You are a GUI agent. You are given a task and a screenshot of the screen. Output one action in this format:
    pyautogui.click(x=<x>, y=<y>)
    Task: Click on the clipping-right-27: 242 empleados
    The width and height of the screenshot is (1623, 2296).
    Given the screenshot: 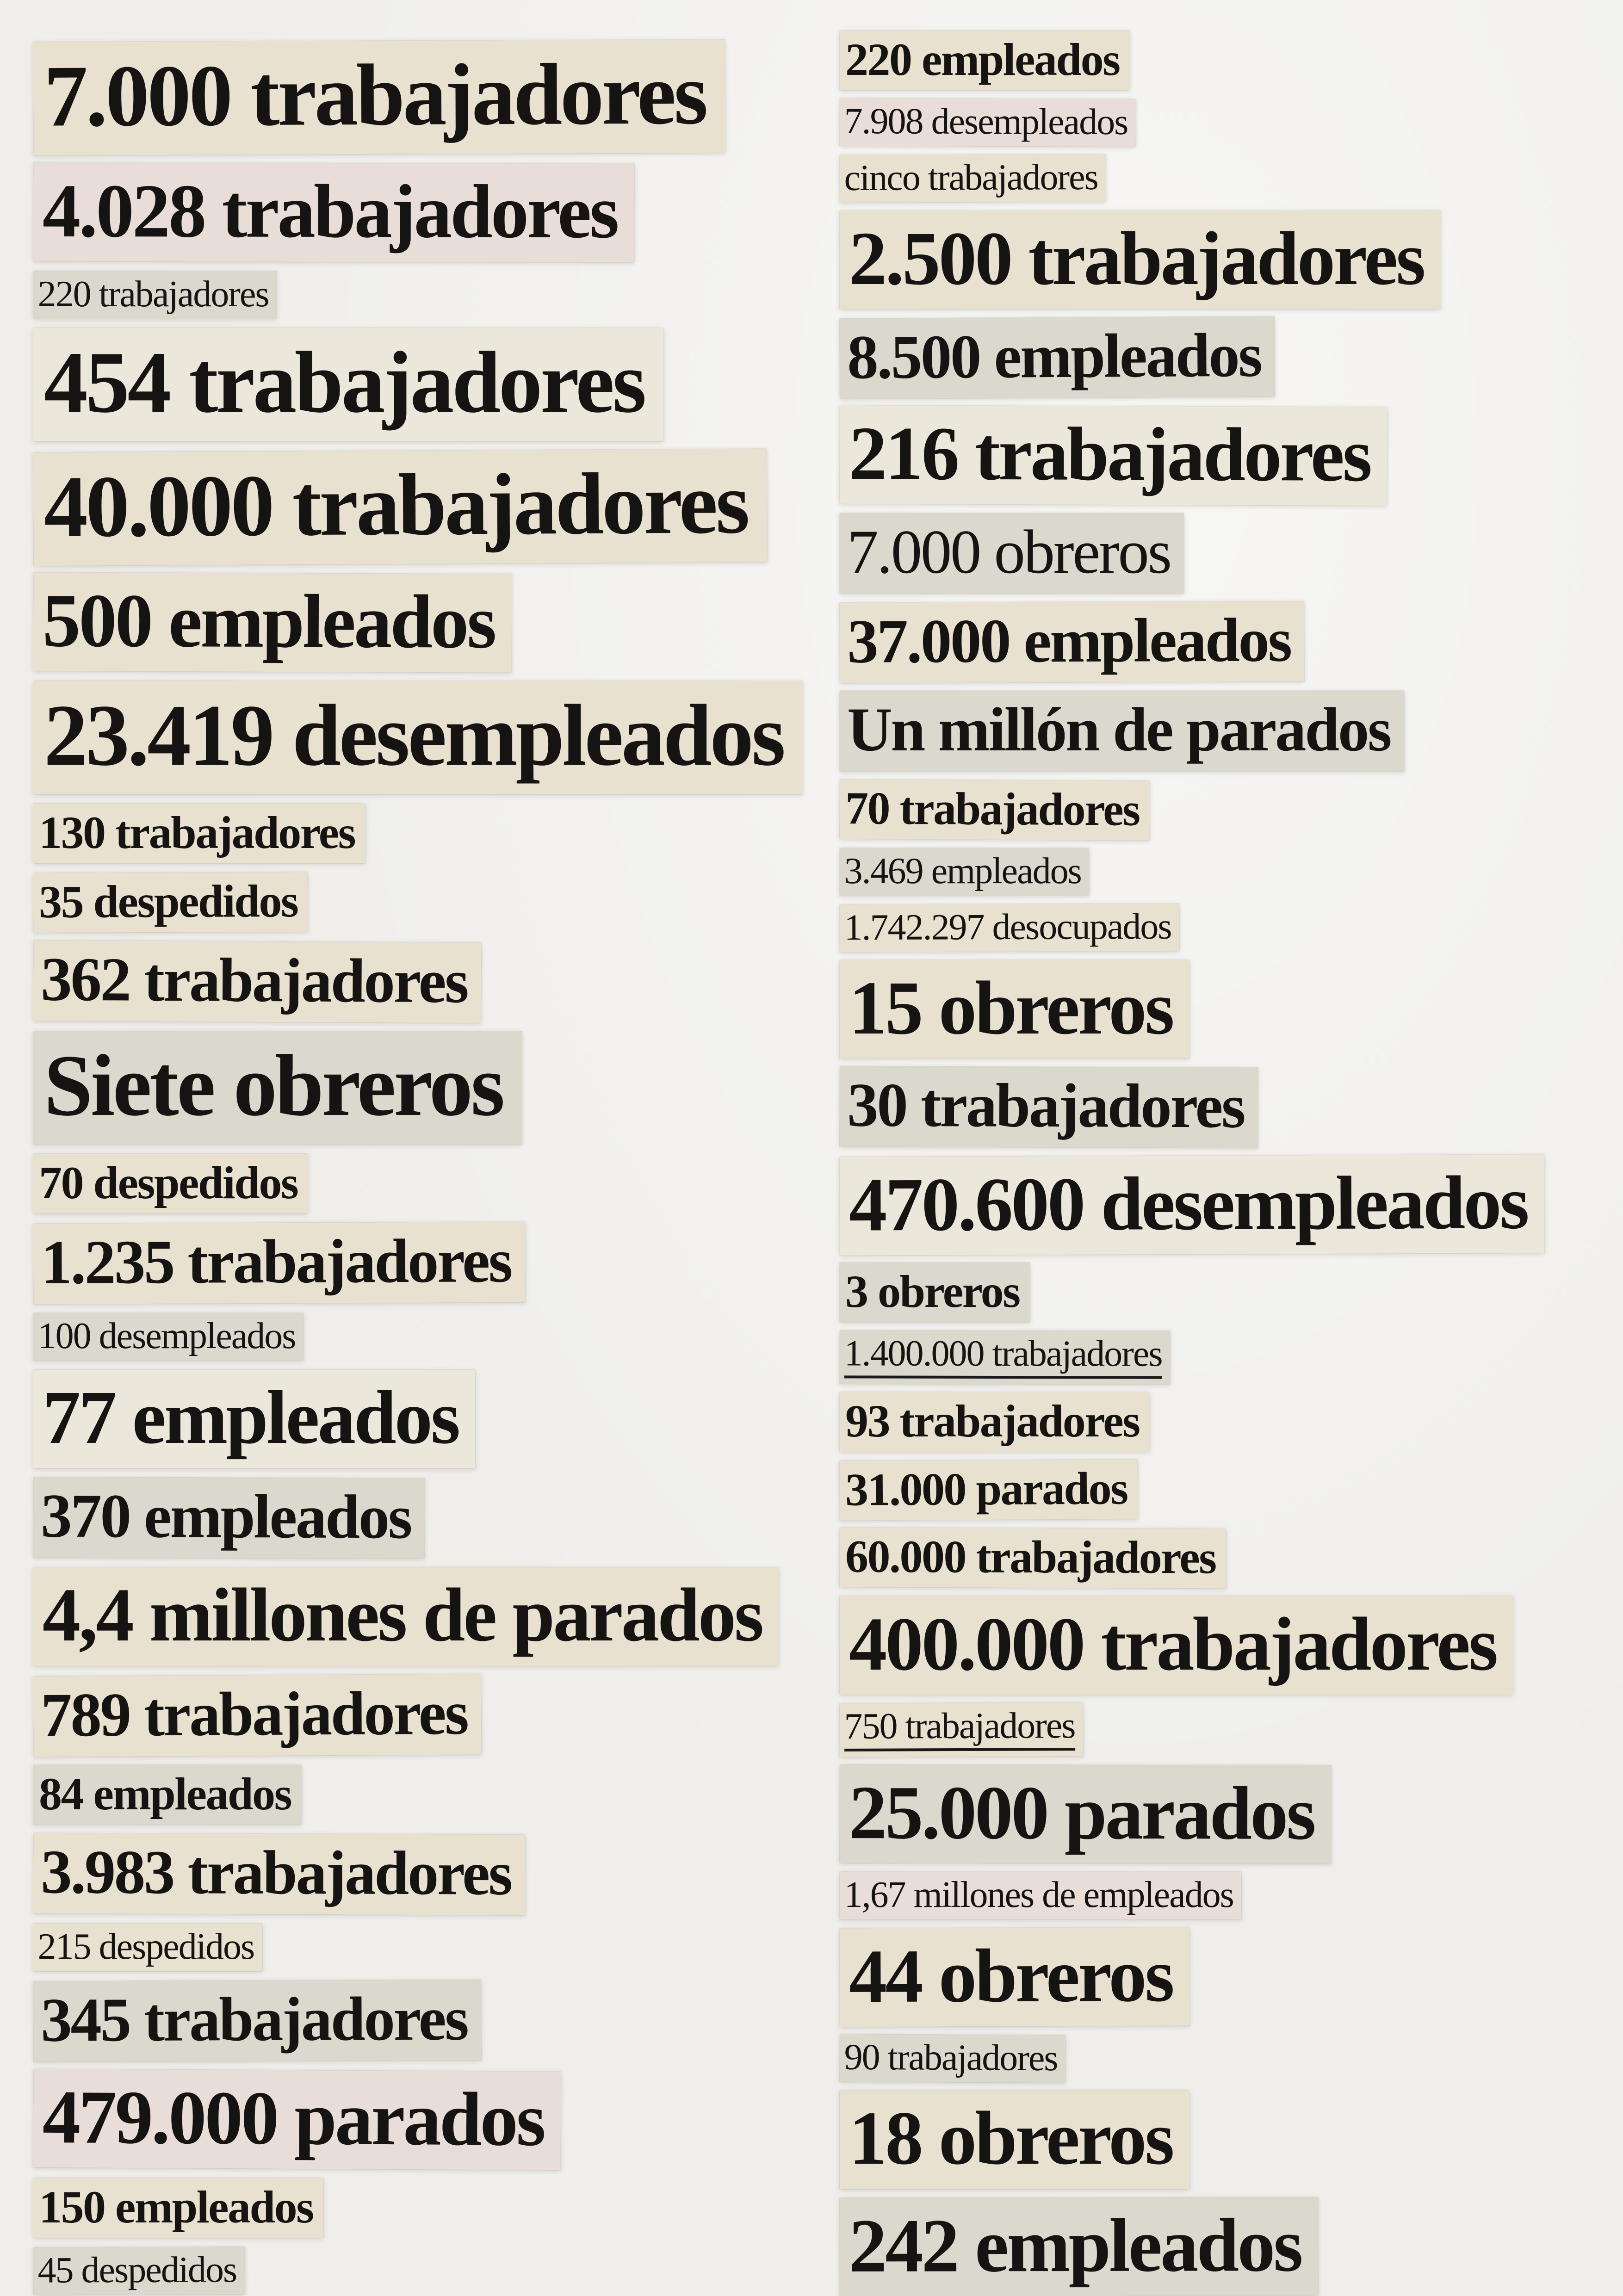 What is the action you would take?
    pyautogui.click(x=1078, y=2247)
    